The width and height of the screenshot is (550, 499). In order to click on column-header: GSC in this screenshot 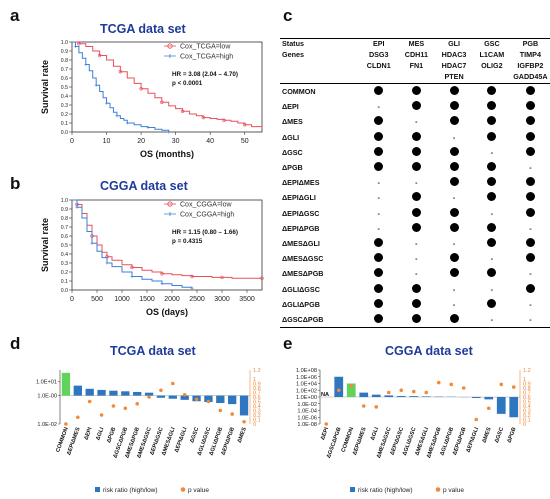, I will do `click(491, 44)`.